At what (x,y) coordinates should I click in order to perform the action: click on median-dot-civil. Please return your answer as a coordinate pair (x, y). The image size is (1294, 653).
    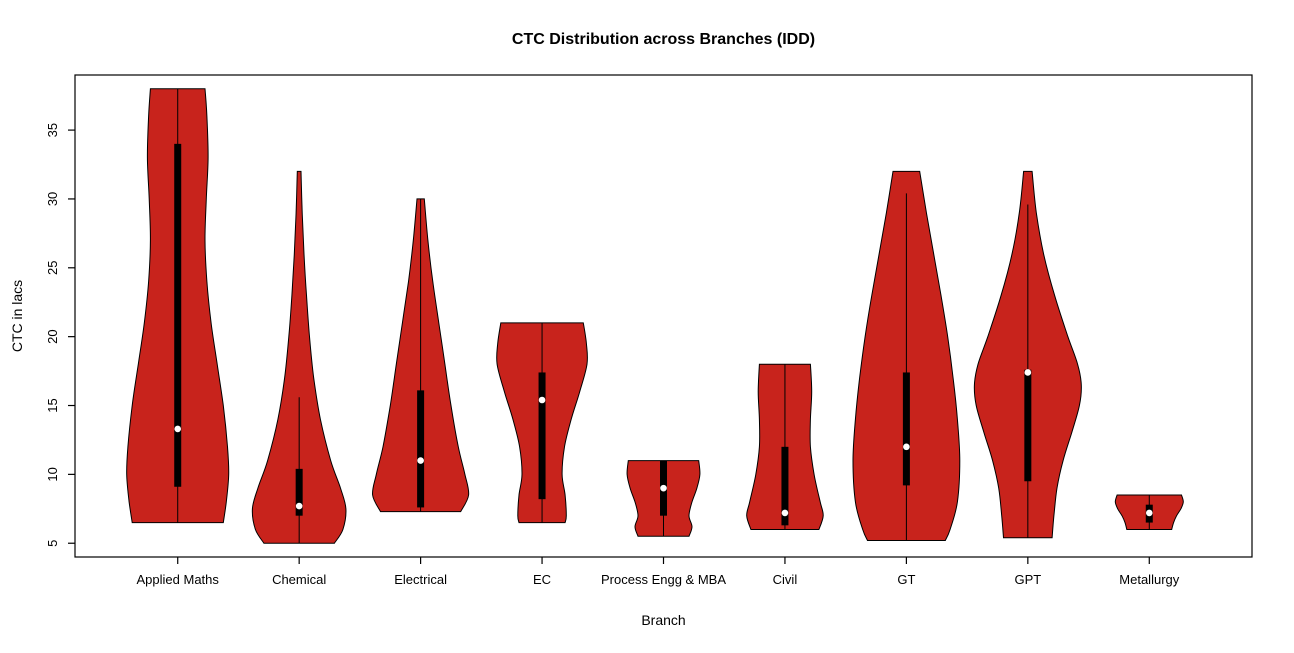
    Looking at the image, I should click on (785, 513).